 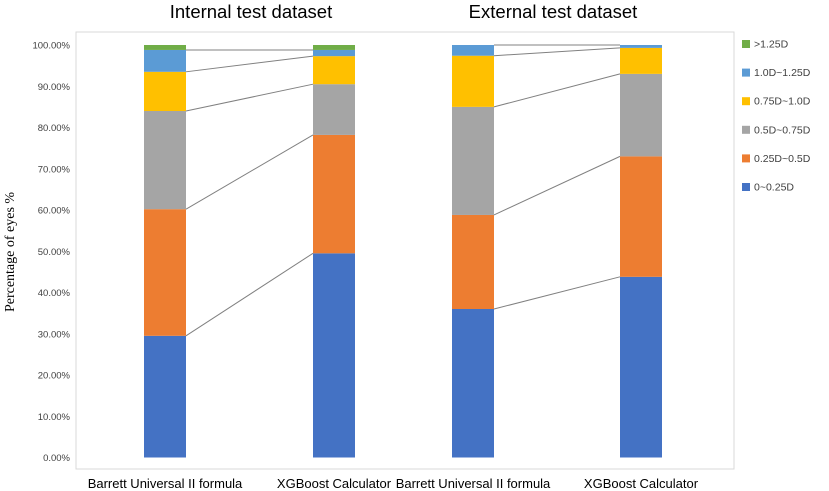 What do you see at coordinates (54, 376) in the screenshot?
I see `y-tick-label: 20.00%` at bounding box center [54, 376].